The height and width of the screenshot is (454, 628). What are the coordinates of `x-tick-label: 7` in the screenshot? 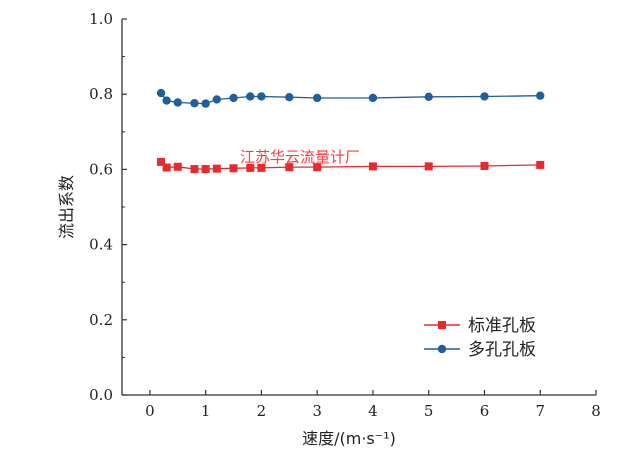 It's located at (540, 411).